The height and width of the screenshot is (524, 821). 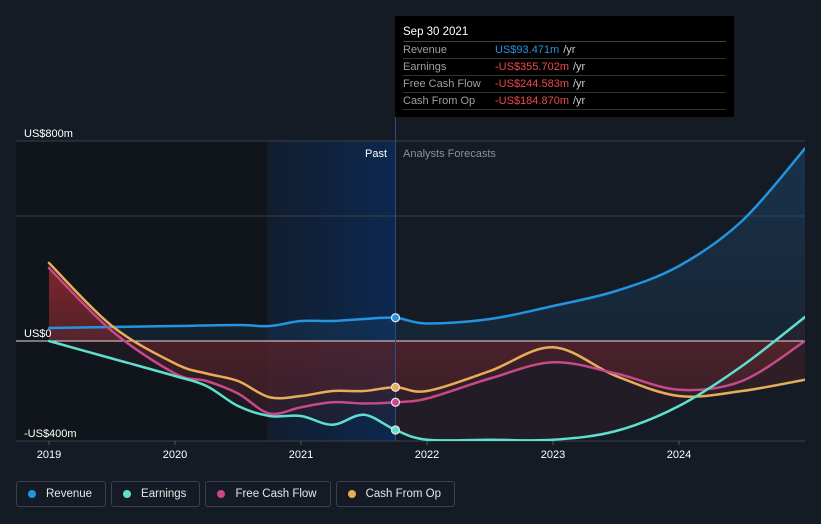 What do you see at coordinates (532, 84) in the screenshot?
I see `tooltip-value: -US$244.583m` at bounding box center [532, 84].